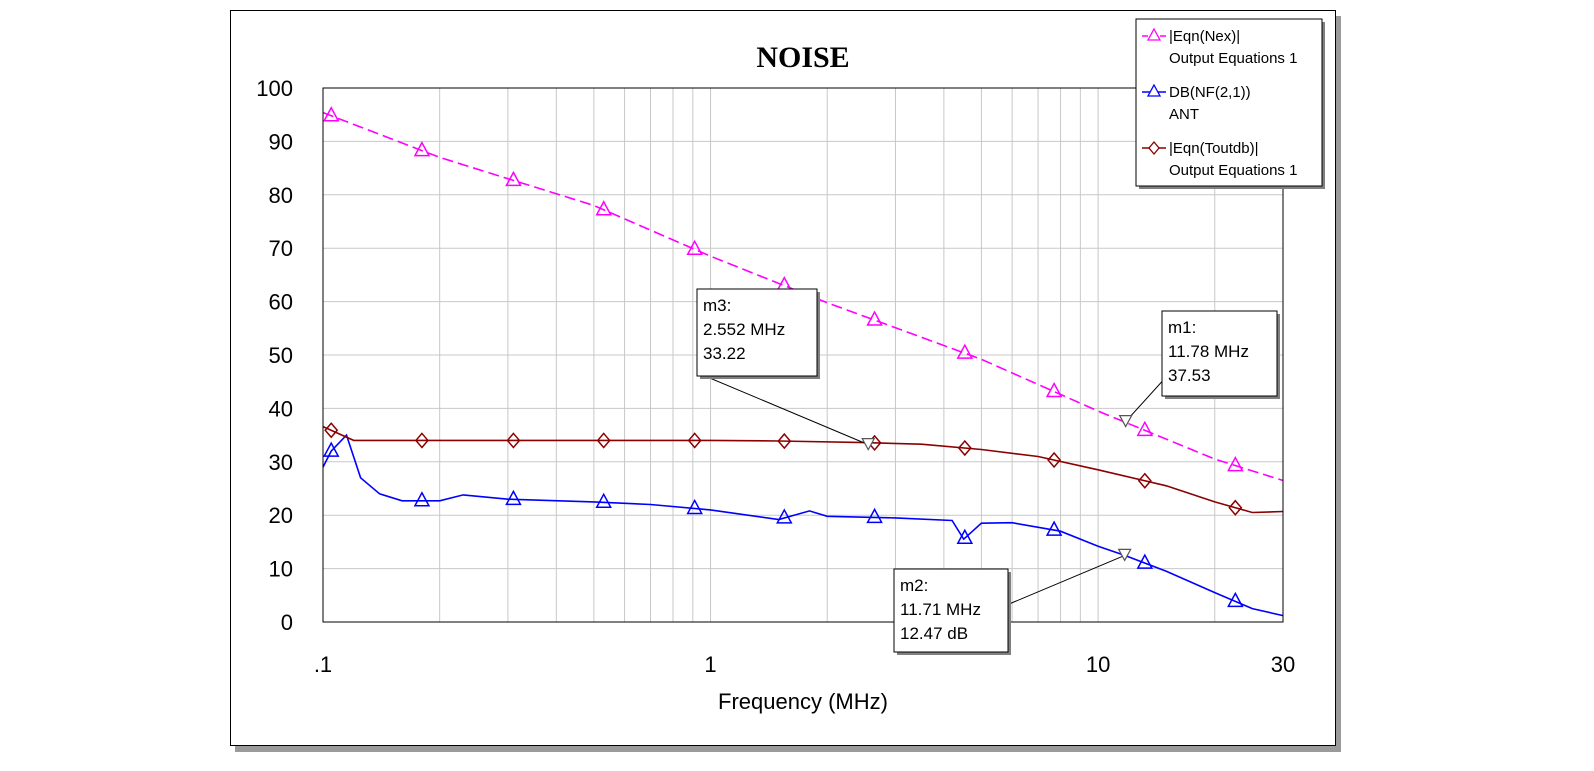 The height and width of the screenshot is (771, 1594). I want to click on legend-series-name: DB(NF(2,1)), so click(1210, 92).